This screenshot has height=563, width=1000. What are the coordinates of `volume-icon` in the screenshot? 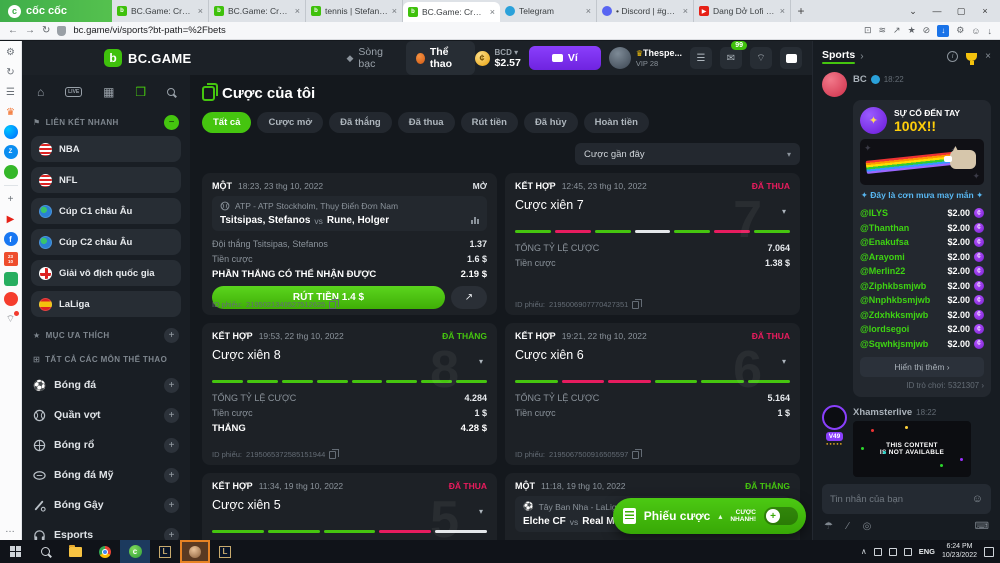 It's located at (907, 551).